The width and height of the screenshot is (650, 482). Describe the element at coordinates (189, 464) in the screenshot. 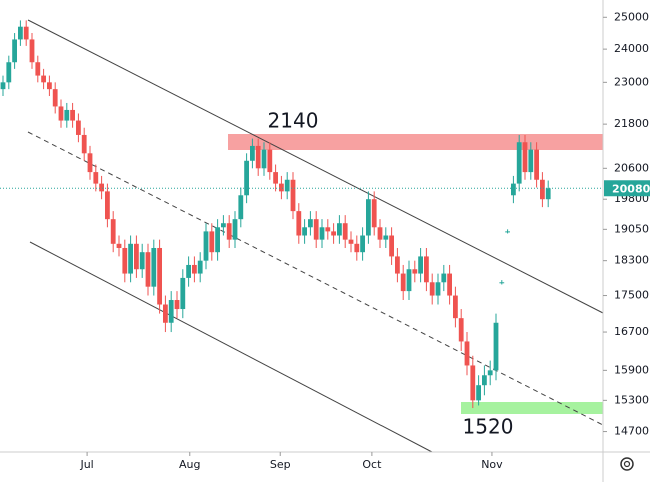

I see `x-tick-label: Aug` at that location.